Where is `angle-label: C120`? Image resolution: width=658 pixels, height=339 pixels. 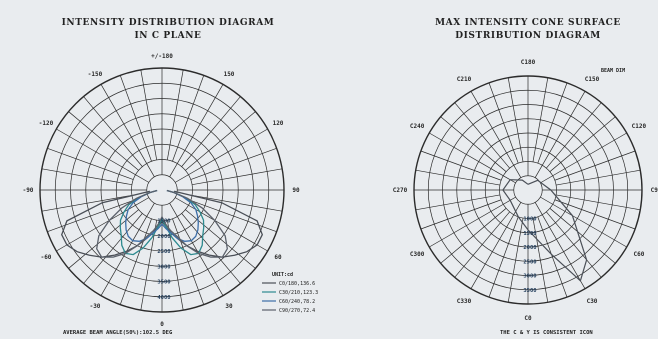
angle-label: C120 is located at coordinates (639, 126).